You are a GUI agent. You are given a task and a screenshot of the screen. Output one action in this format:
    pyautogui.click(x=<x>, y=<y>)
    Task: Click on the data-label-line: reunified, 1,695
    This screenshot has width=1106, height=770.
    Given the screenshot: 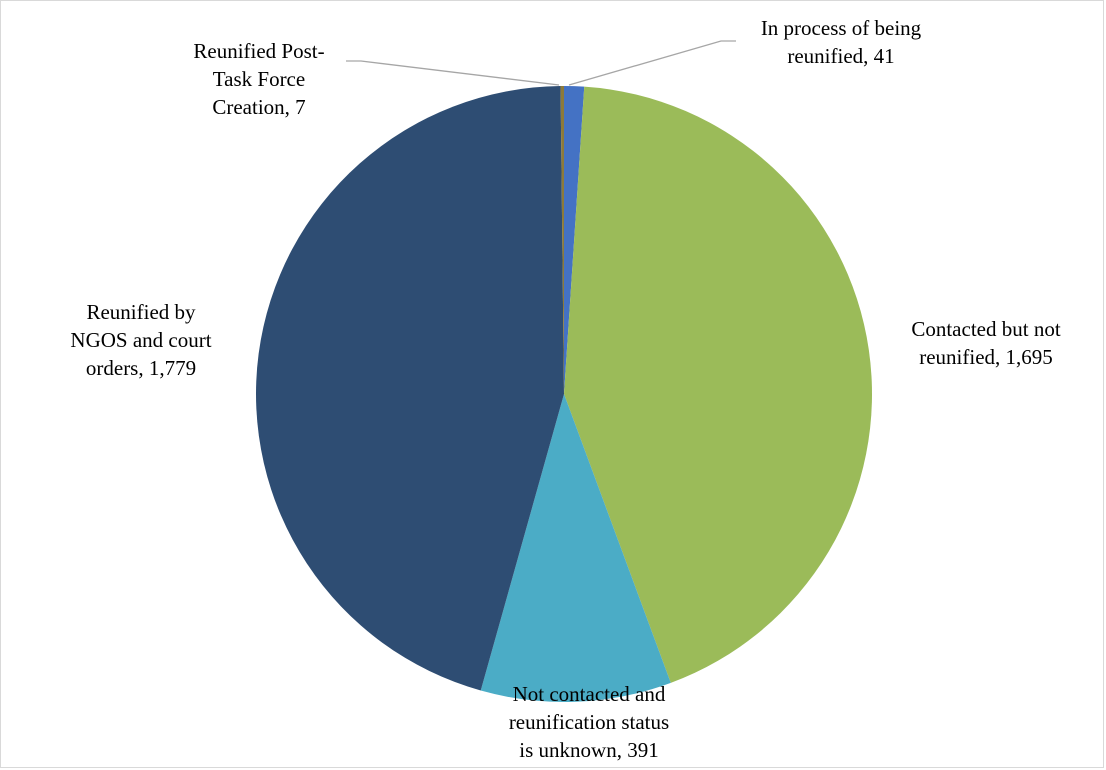 What is the action you would take?
    pyautogui.click(x=986, y=357)
    